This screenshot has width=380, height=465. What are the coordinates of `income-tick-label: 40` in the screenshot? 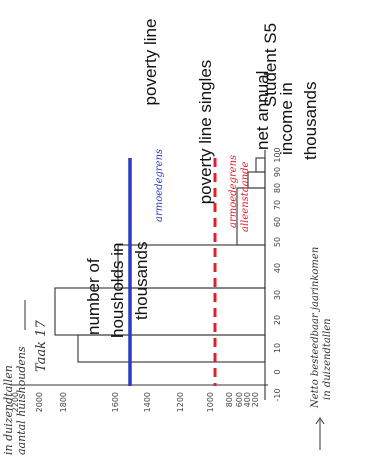 It's located at (277, 268).